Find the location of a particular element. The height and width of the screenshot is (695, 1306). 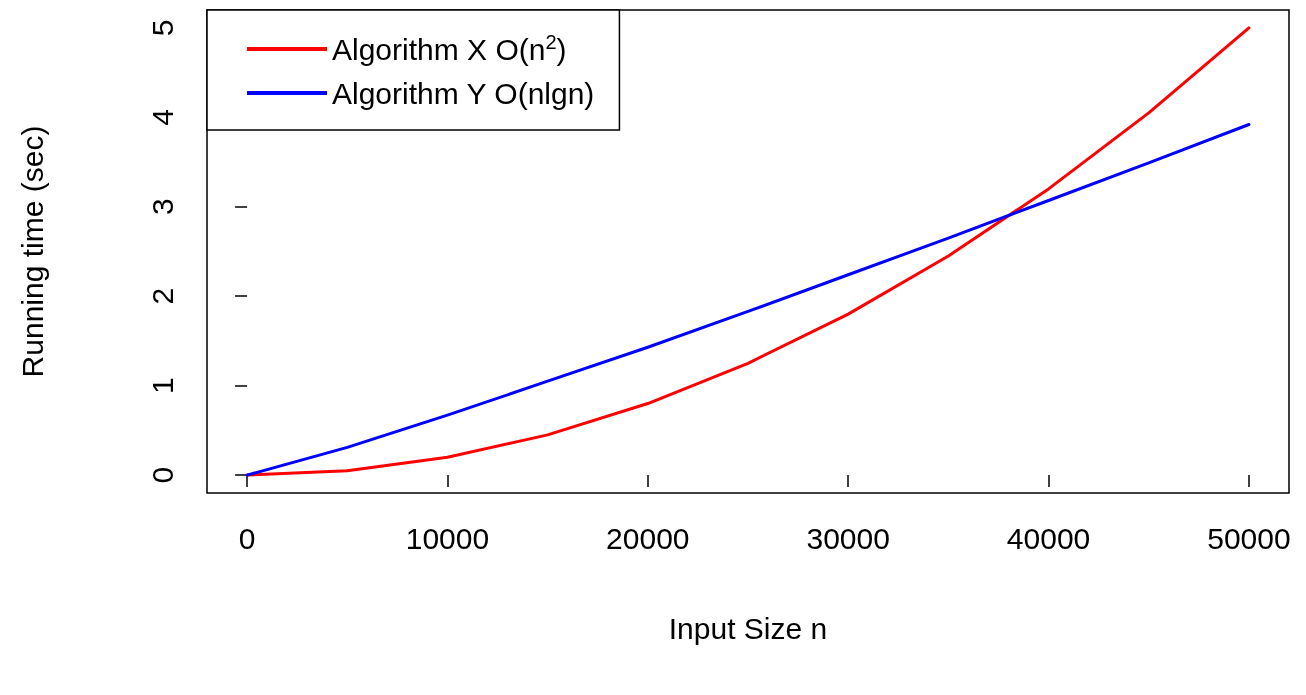

y-tick-label: 2 is located at coordinates (162, 296).